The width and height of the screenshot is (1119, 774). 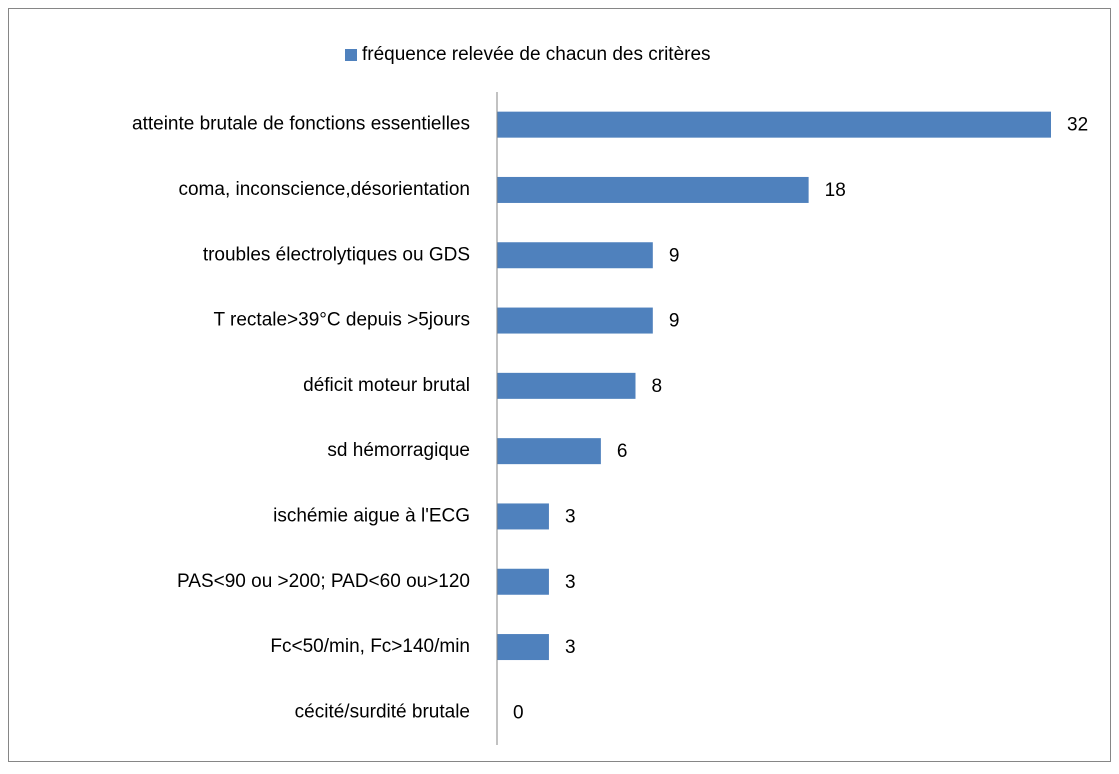 What do you see at coordinates (336, 254) in the screenshot?
I see `y-tick-label: troubles électrolytiques ou GDS` at bounding box center [336, 254].